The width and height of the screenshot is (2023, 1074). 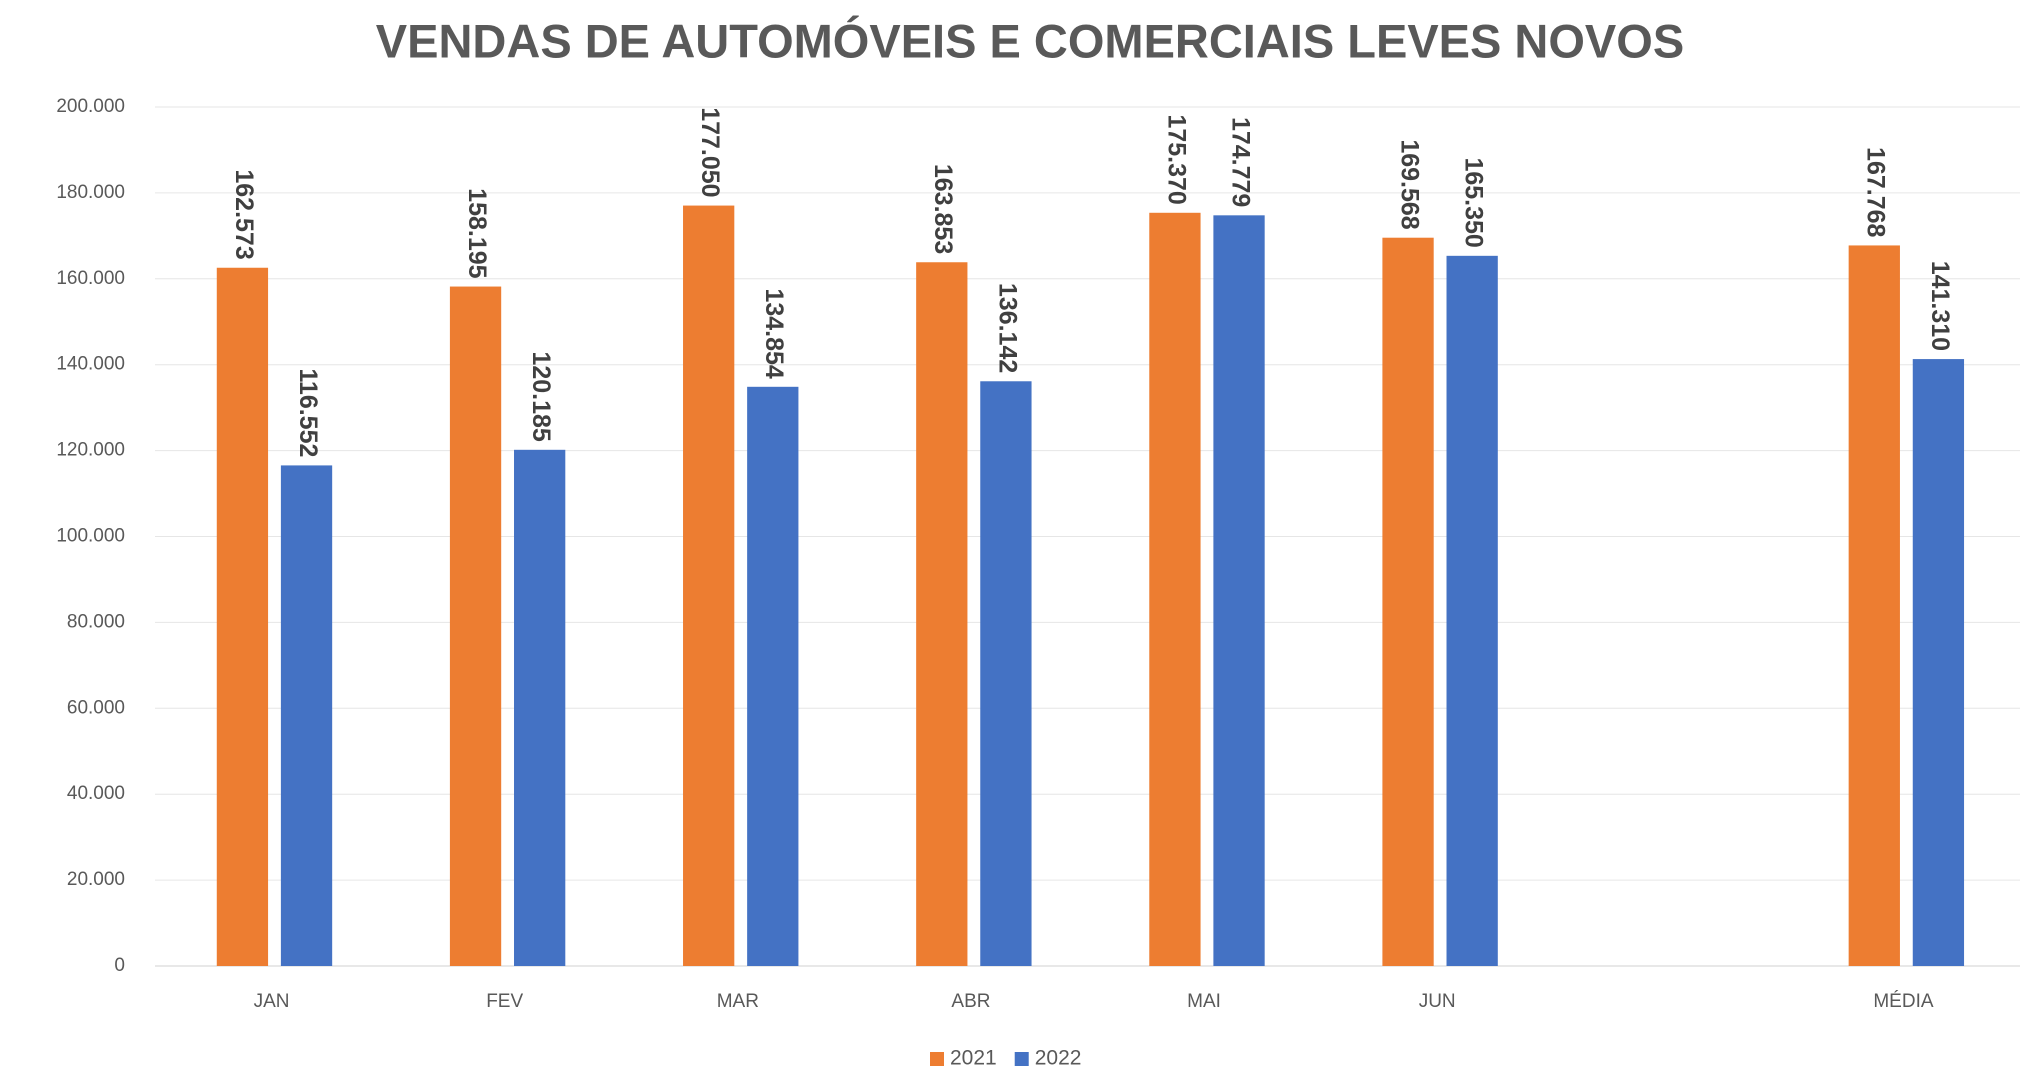 What do you see at coordinates (90, 278) in the screenshot?
I see `y-tick-label: 160.000` at bounding box center [90, 278].